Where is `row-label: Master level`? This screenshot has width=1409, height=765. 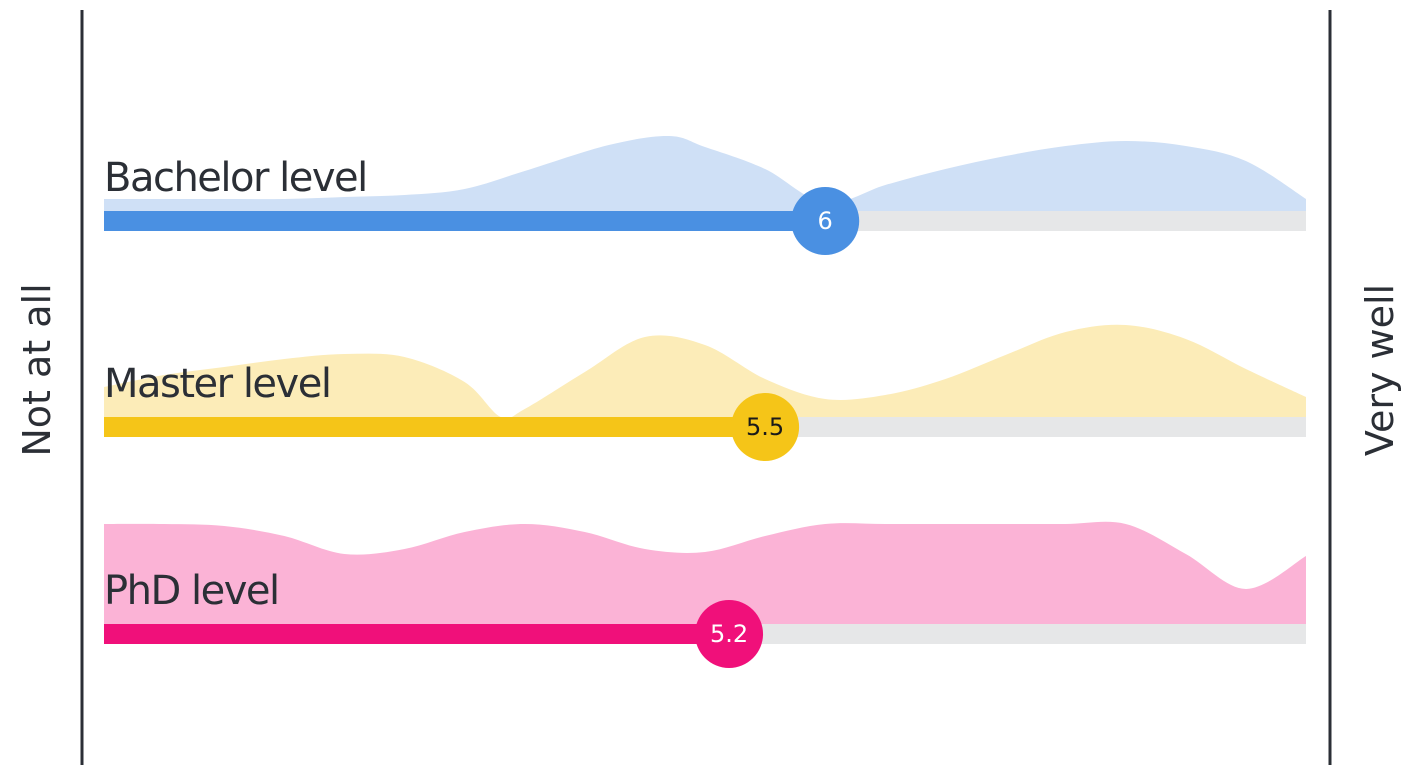
row-label: Master level is located at coordinates (217, 384).